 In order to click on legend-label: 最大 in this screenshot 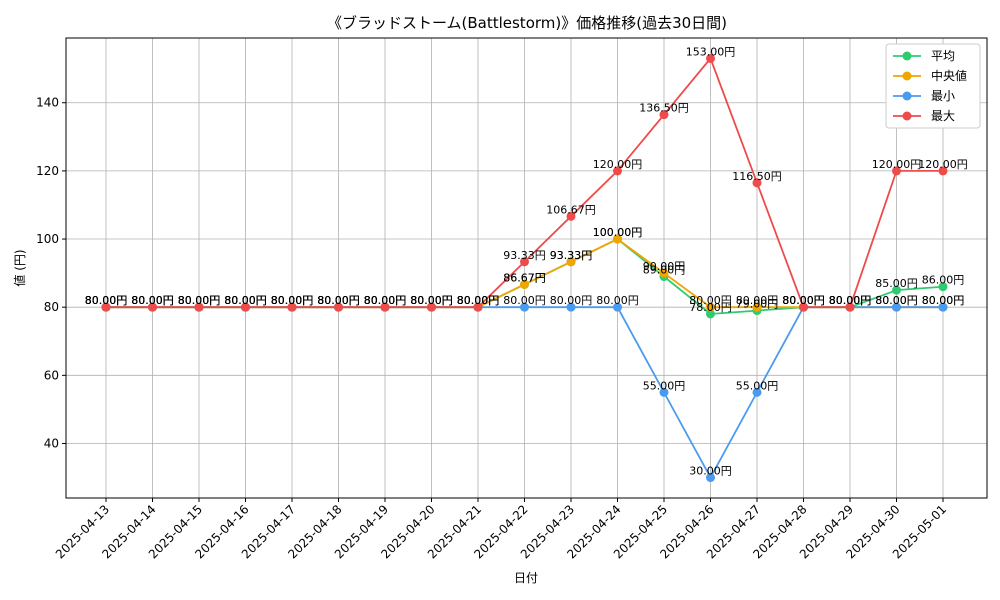, I will do `click(943, 116)`.